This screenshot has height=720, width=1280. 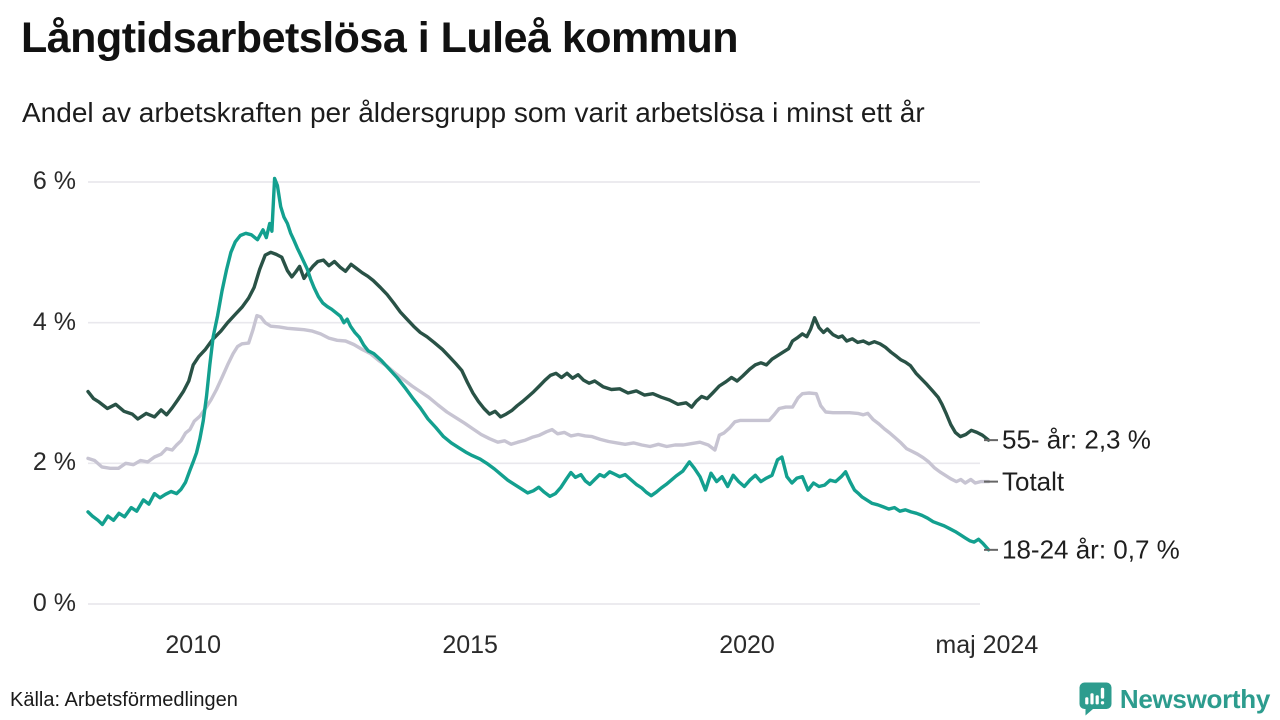 I want to click on source-note: Källa: Arbetsförmedlingen, so click(x=124, y=700).